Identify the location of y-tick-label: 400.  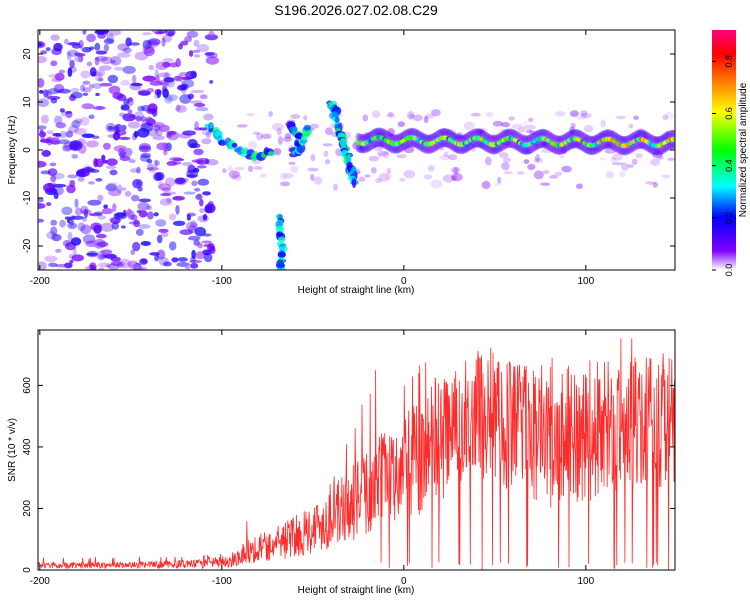
(27, 446).